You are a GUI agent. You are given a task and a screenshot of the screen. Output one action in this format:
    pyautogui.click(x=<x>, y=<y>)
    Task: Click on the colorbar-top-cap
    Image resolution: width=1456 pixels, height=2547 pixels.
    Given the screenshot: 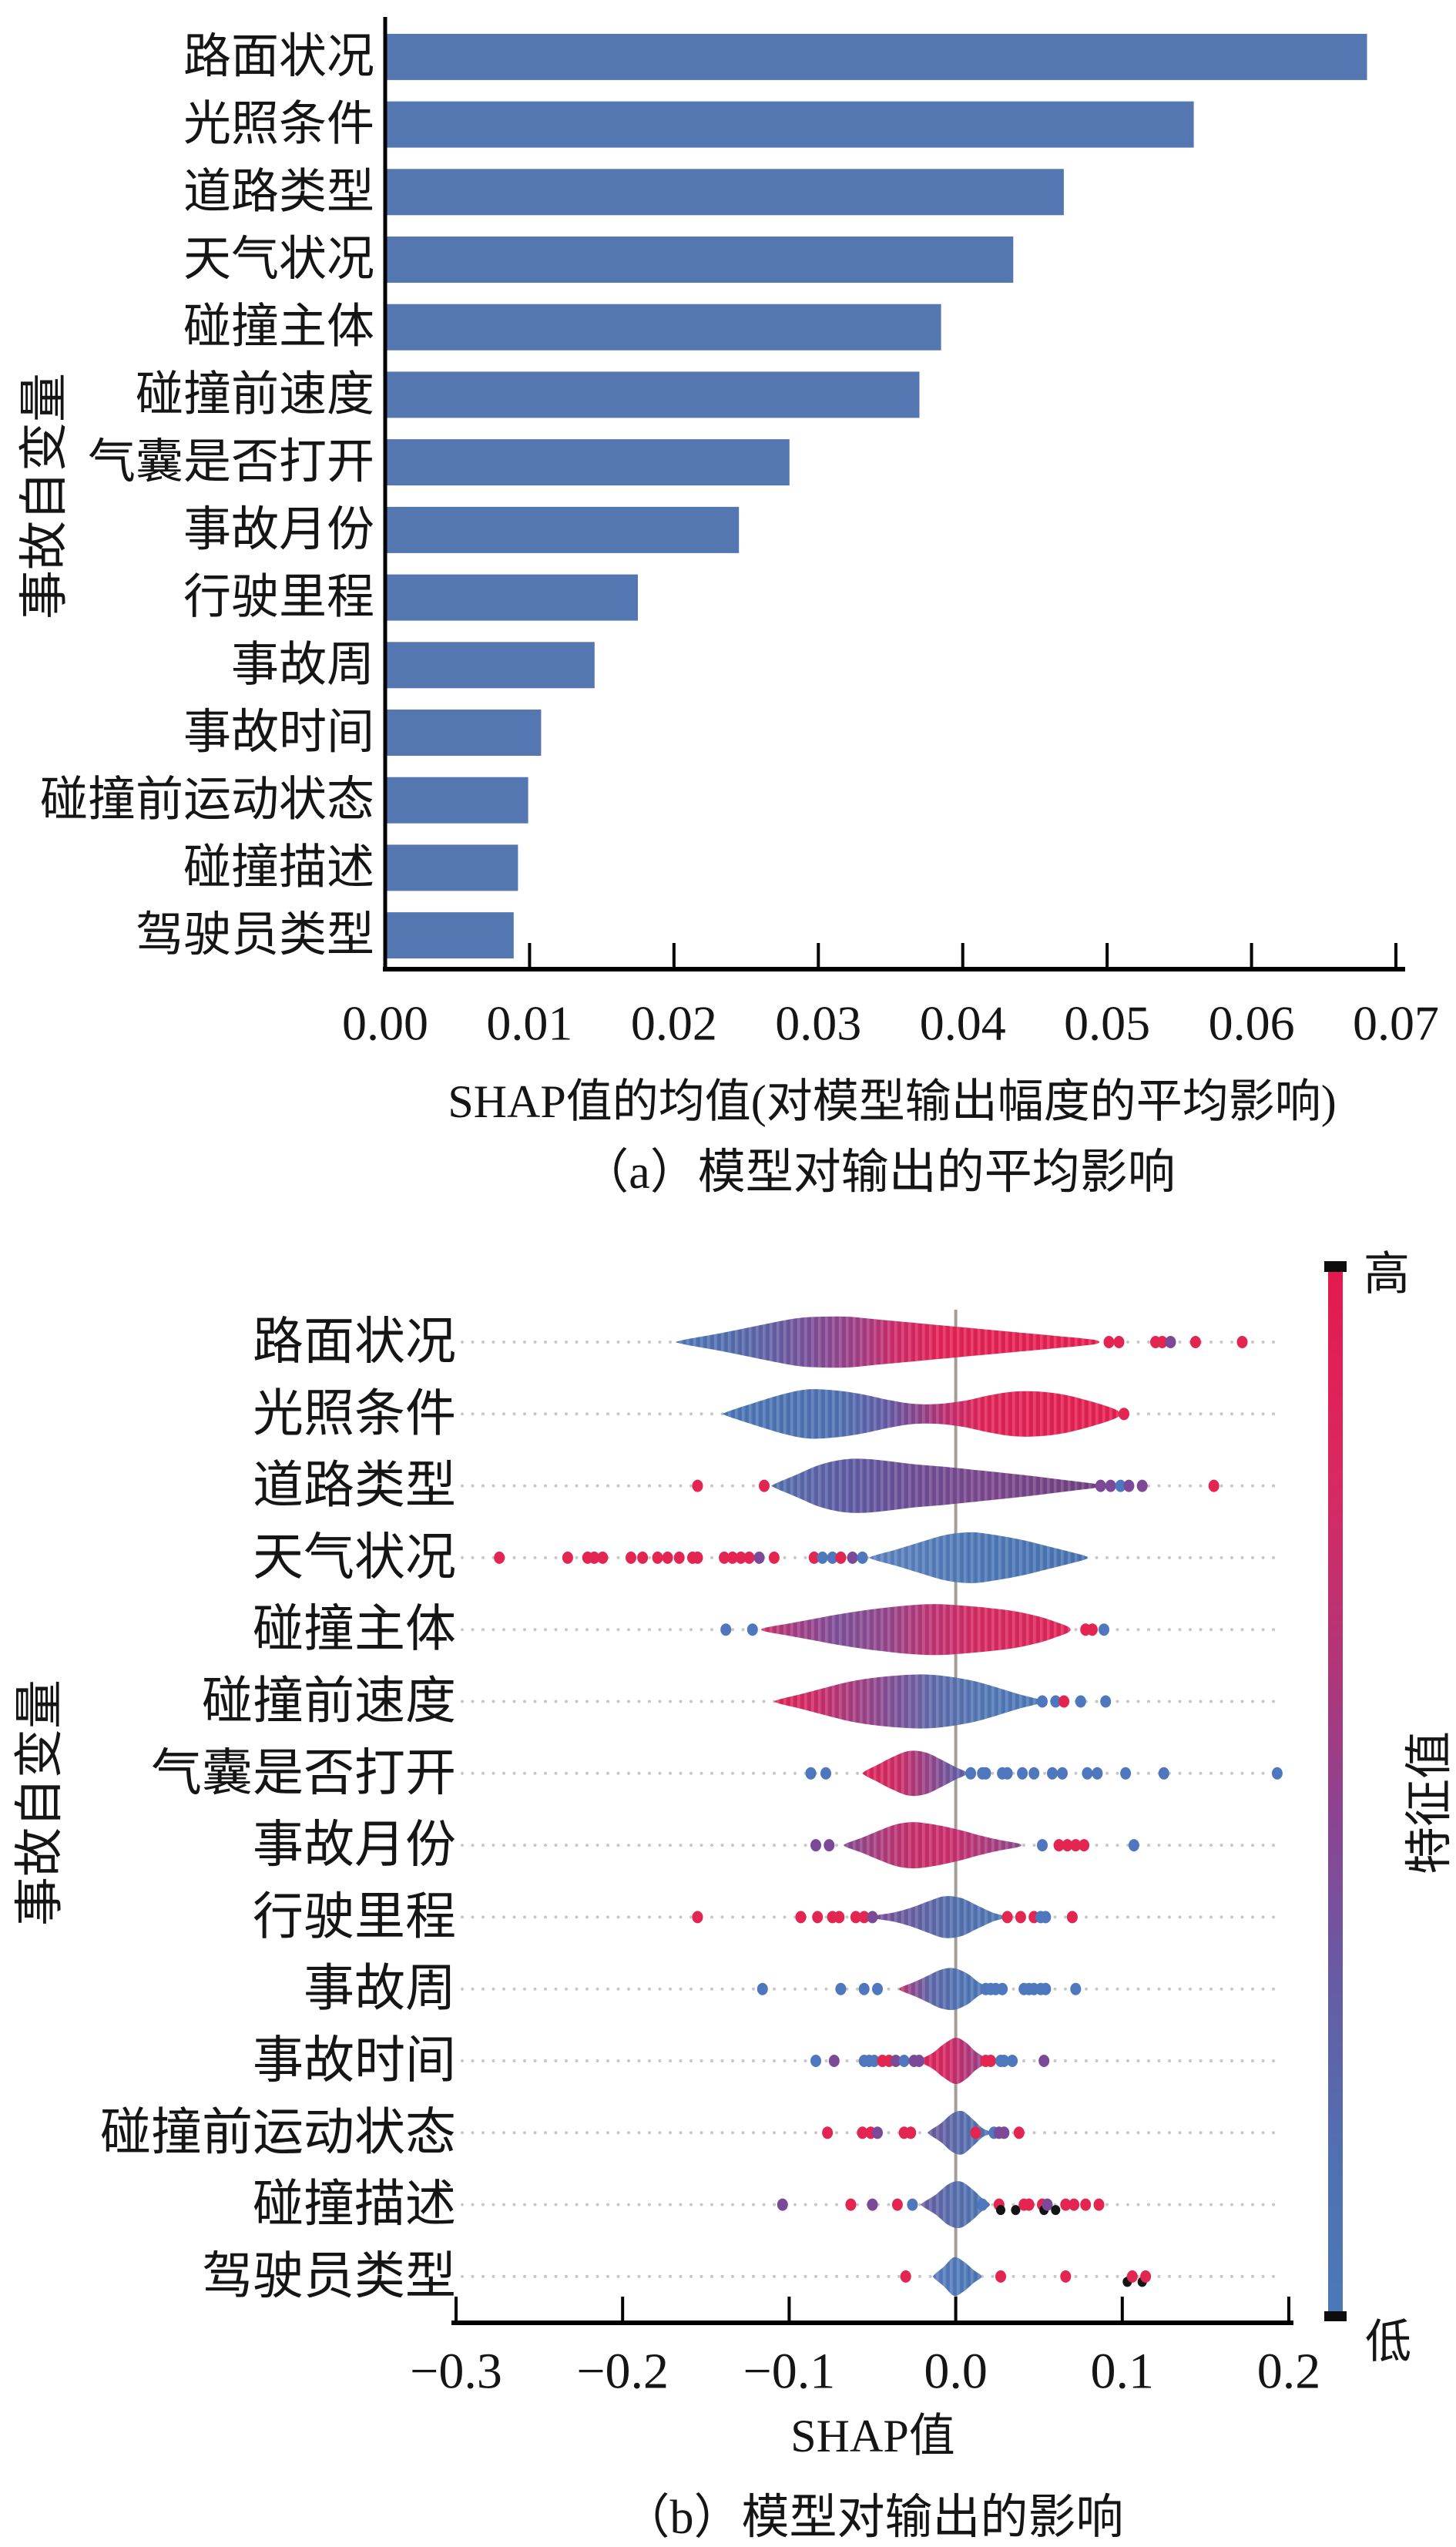 What is the action you would take?
    pyautogui.click(x=1336, y=1266)
    